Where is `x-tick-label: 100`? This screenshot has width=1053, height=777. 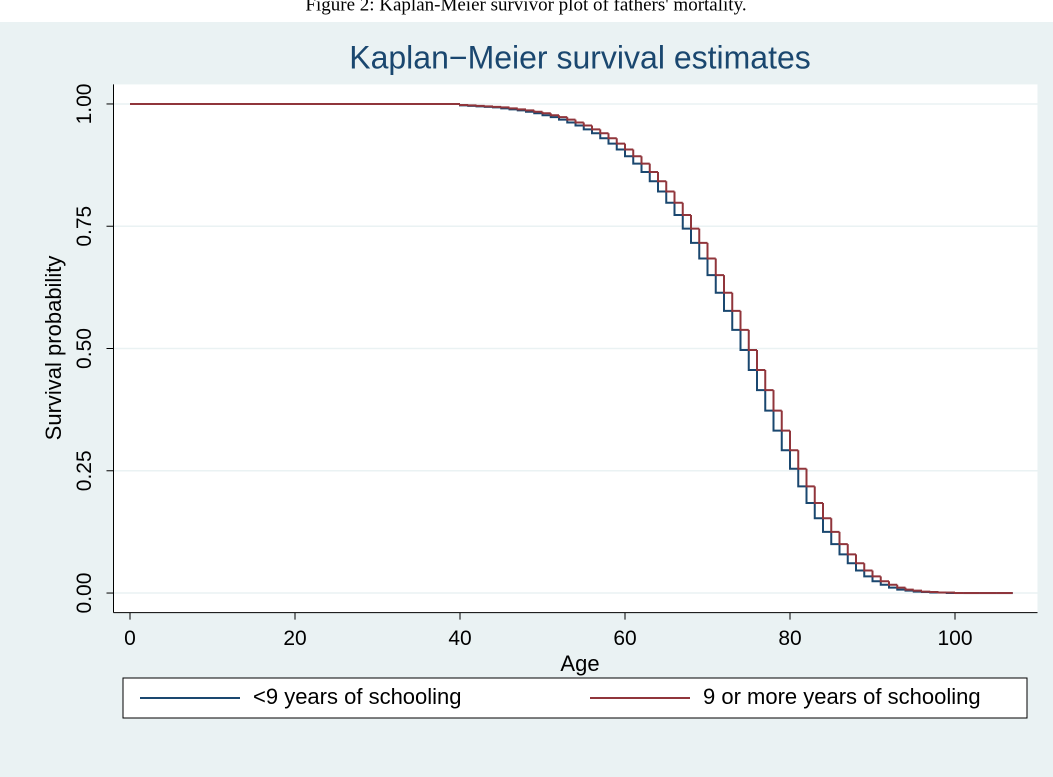 x-tick-label: 100 is located at coordinates (954, 638).